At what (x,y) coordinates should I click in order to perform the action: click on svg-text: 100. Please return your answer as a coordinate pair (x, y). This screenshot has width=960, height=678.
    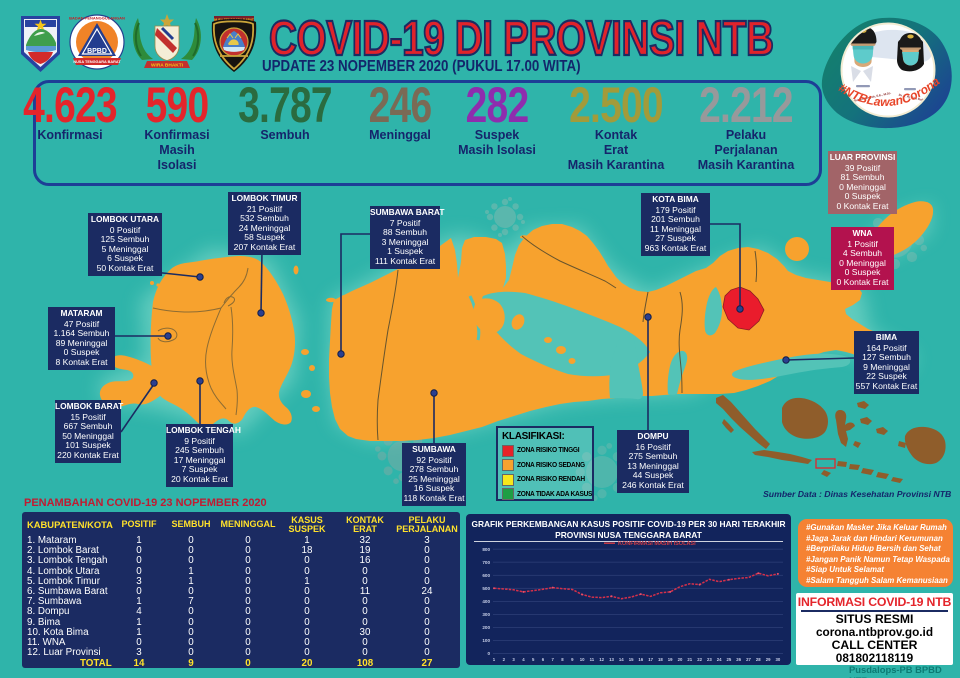
    Looking at the image, I should click on (486, 640).